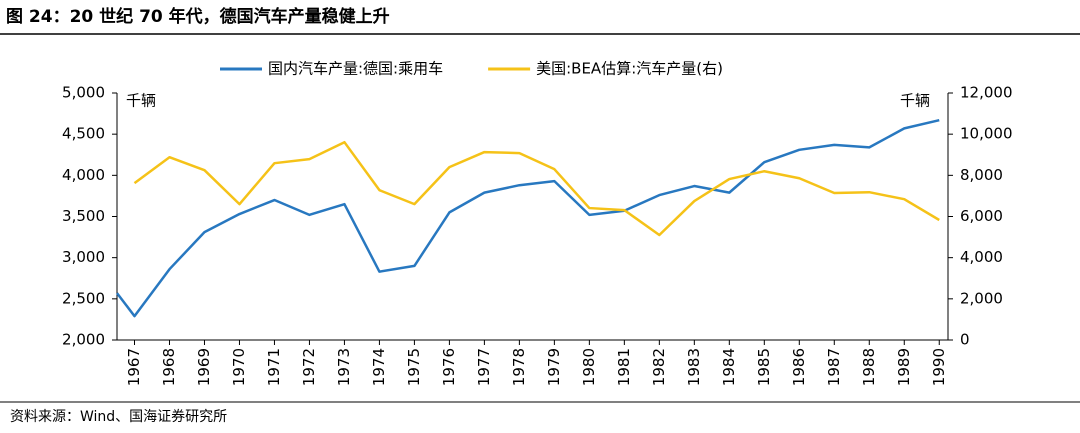  Describe the element at coordinates (414, 367) in the screenshot. I see `x-tick-label: 1975` at that location.